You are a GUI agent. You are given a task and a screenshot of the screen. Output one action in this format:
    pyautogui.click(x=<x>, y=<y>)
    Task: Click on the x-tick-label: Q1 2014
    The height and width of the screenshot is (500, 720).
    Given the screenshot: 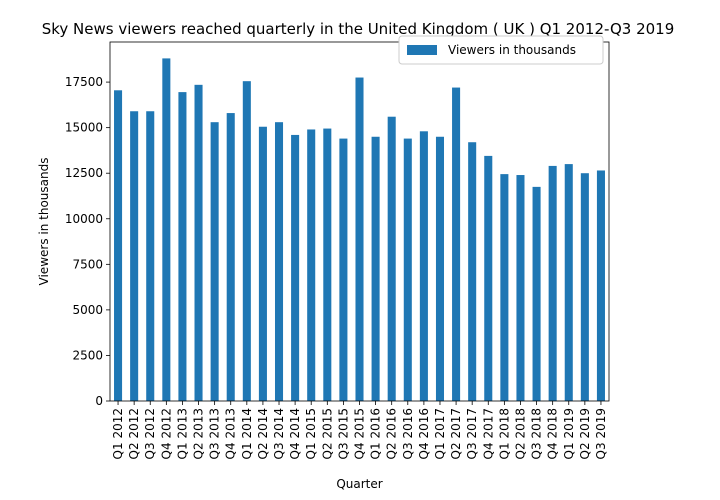 What is the action you would take?
    pyautogui.click(x=247, y=433)
    